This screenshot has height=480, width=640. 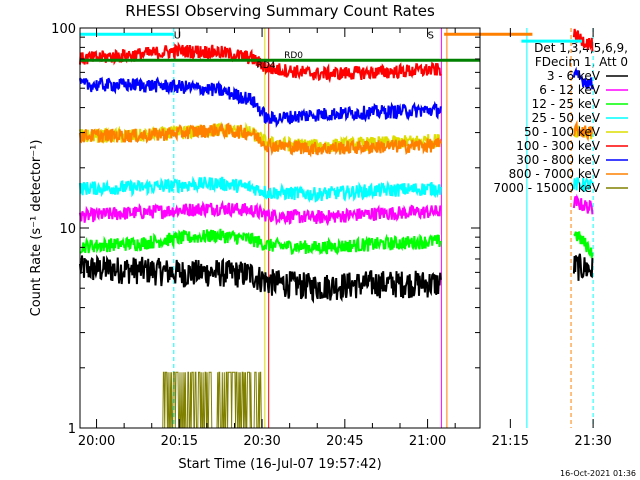 What do you see at coordinates (581, 62) in the screenshot?
I see `legend-header-line: FDecim 1, Att 0` at bounding box center [581, 62].